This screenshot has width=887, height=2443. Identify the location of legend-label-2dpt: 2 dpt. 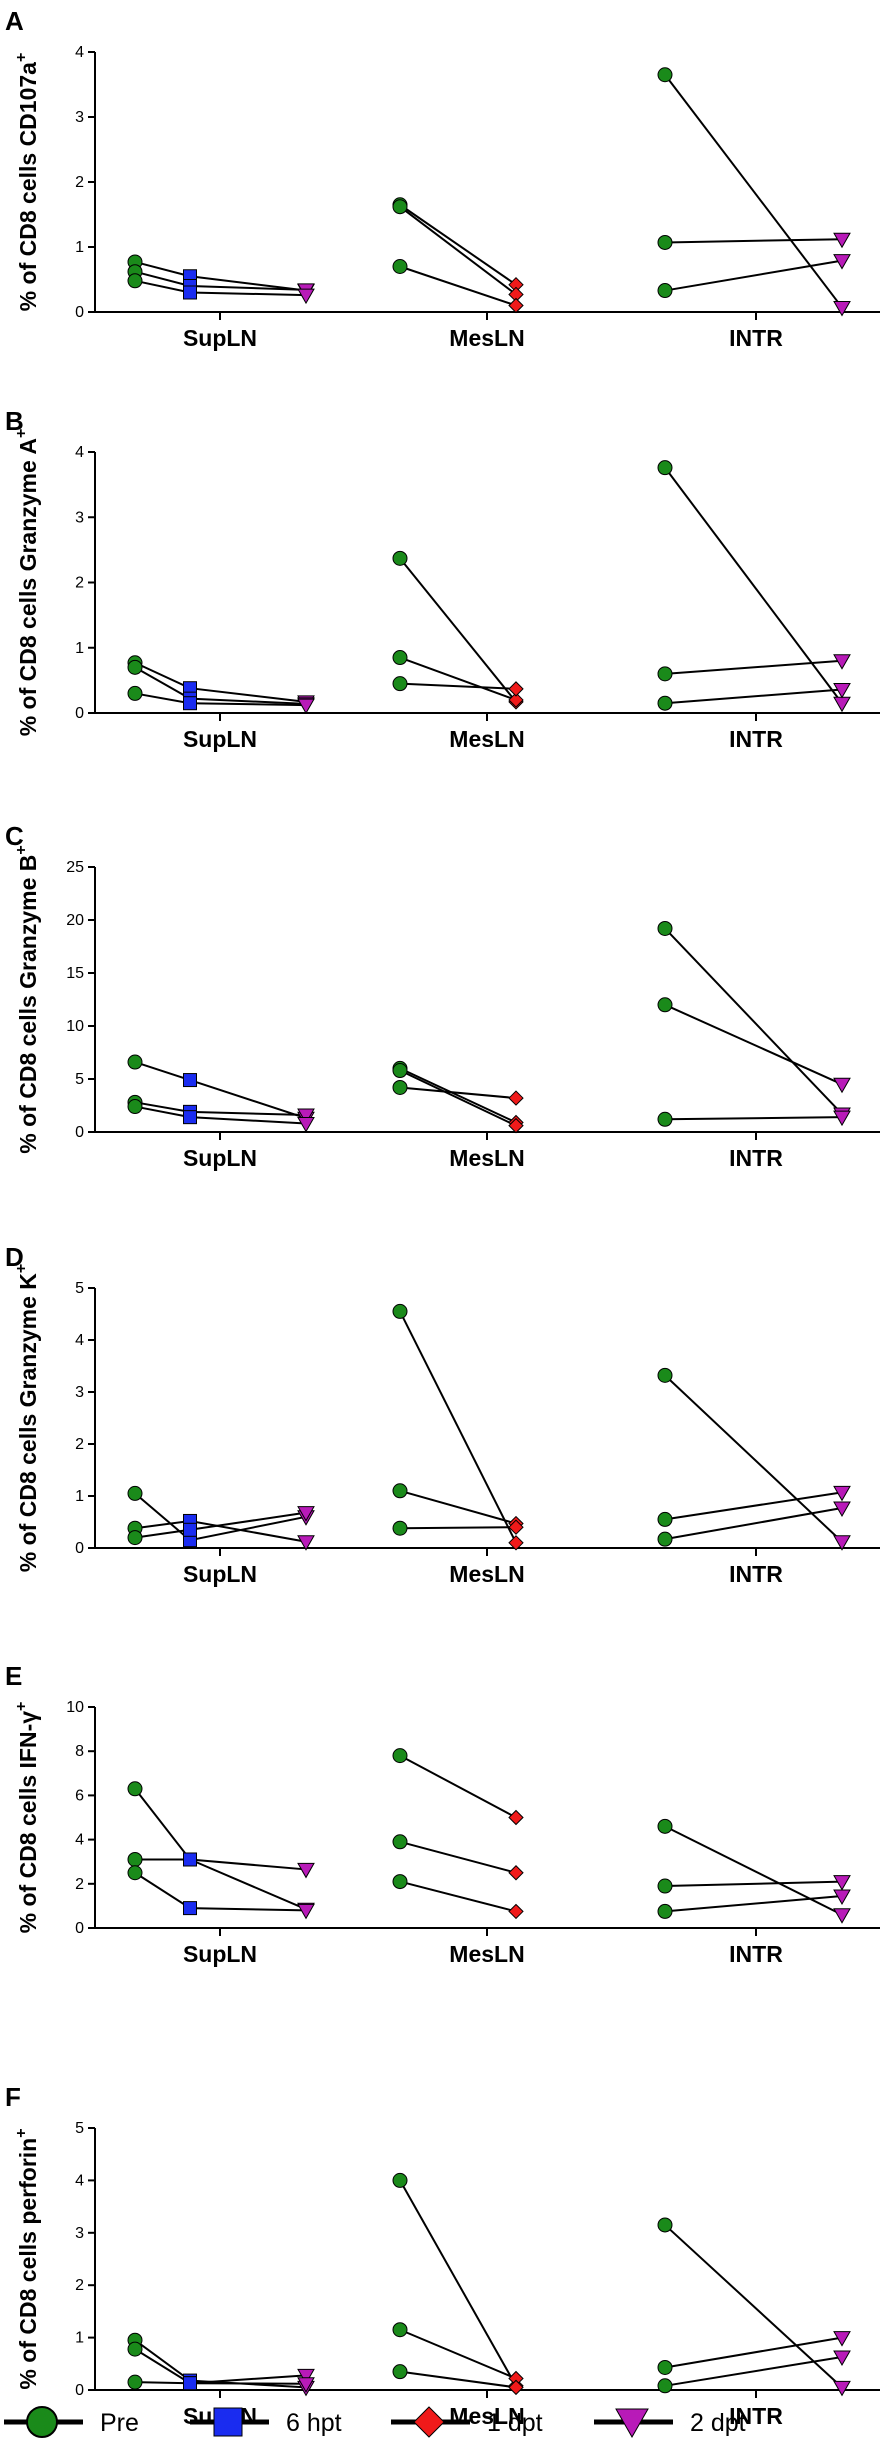
(718, 2423).